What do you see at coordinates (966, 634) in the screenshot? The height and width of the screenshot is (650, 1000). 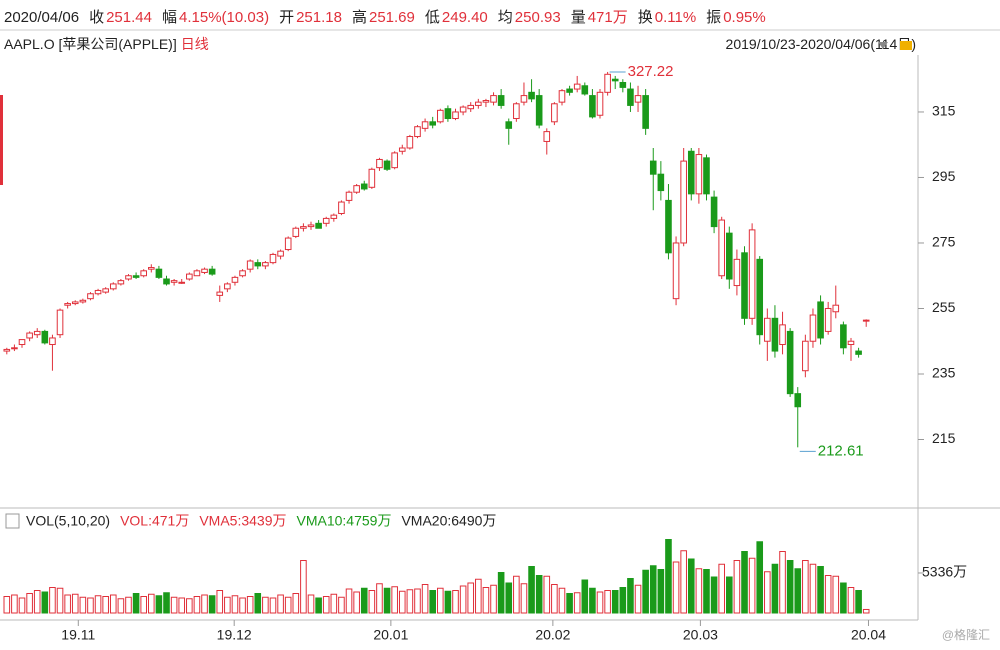 I see `watermark: @格隆汇` at bounding box center [966, 634].